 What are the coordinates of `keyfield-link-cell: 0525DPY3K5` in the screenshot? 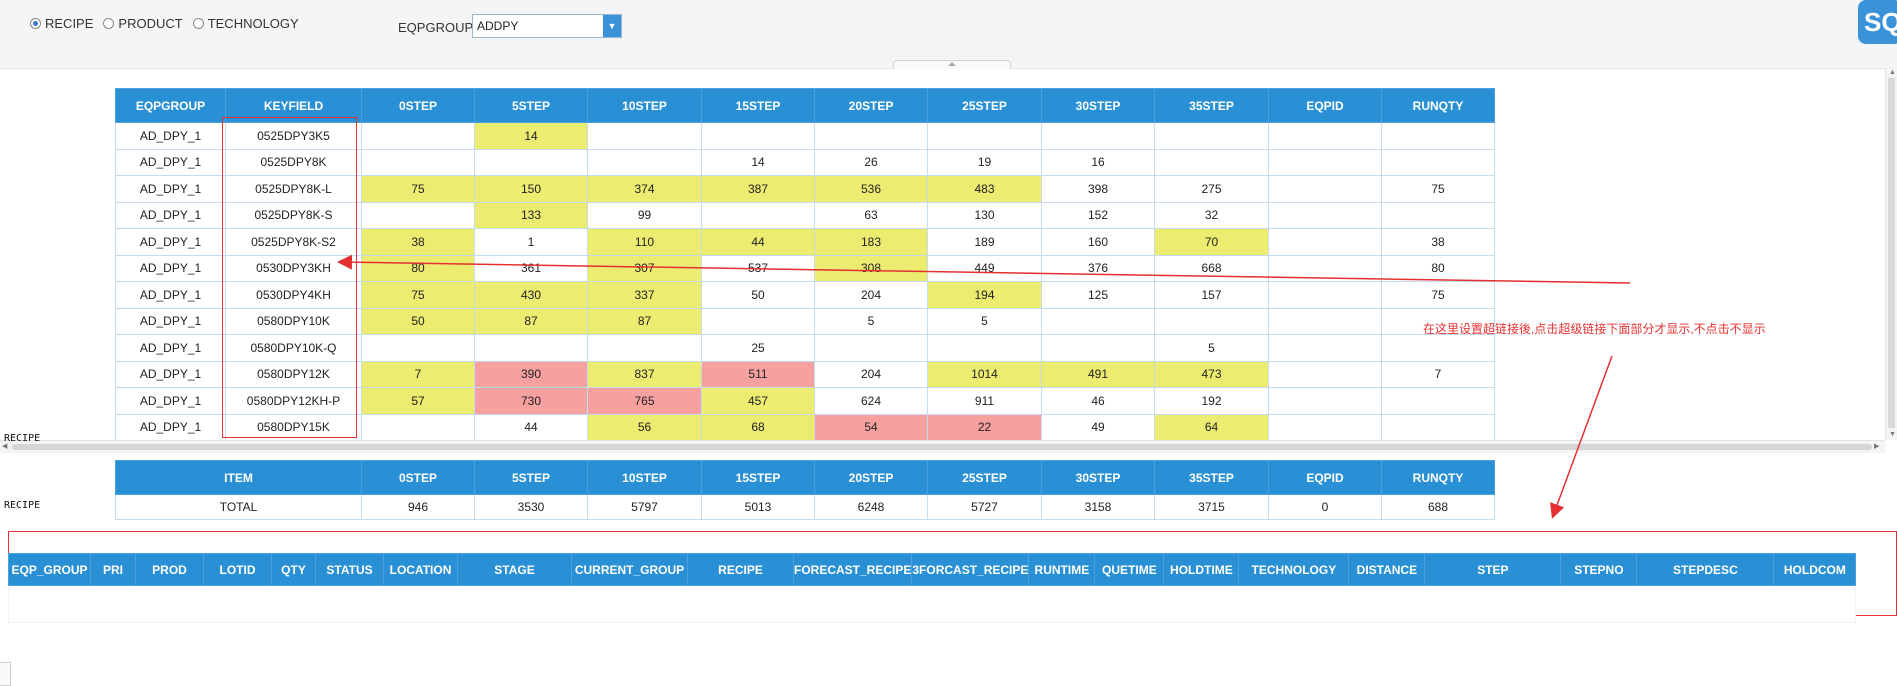 It's located at (293, 136).